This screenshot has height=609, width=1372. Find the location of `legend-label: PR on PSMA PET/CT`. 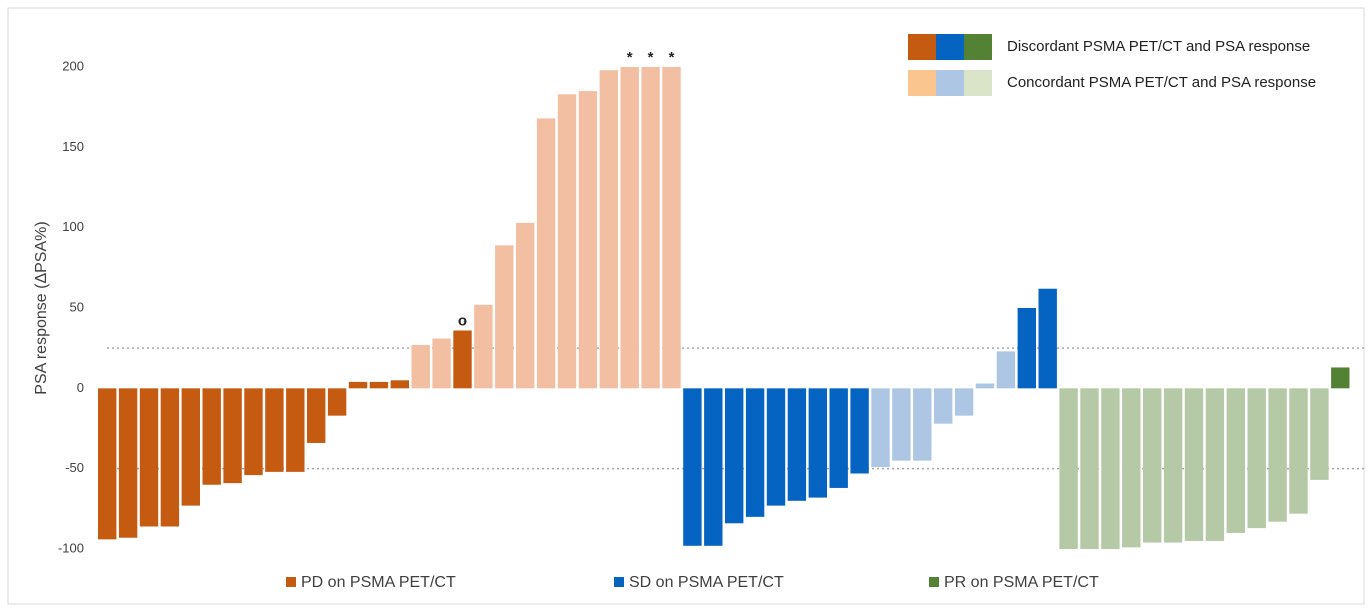

legend-label: PR on PSMA PET/CT is located at coordinates (1021, 582).